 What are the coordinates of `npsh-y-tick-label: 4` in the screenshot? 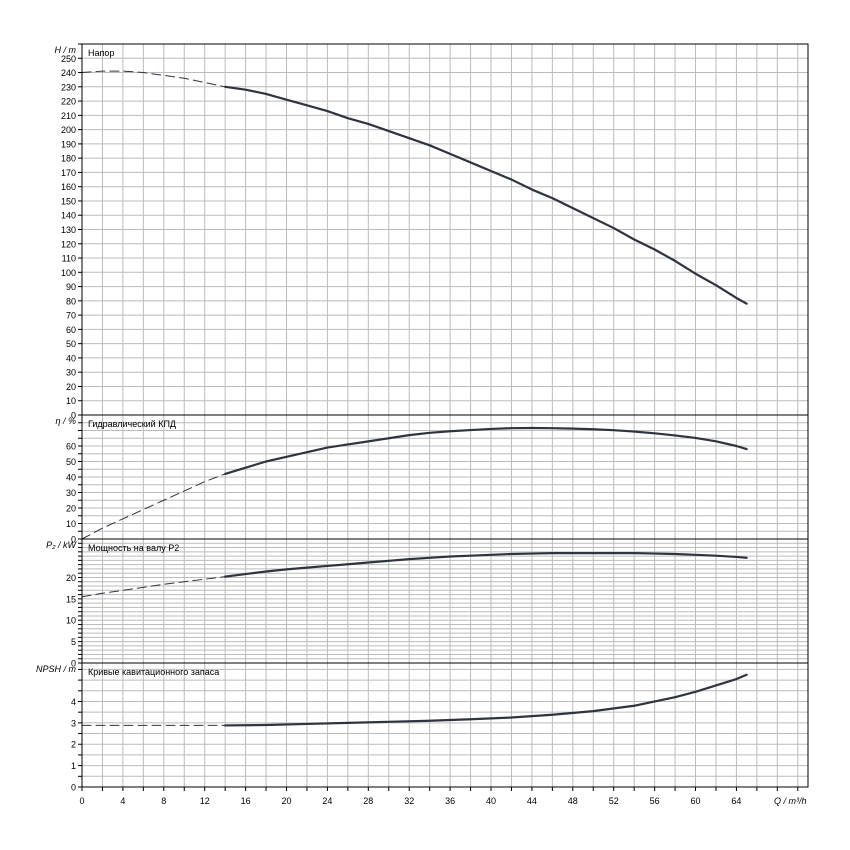 It's located at (73, 702).